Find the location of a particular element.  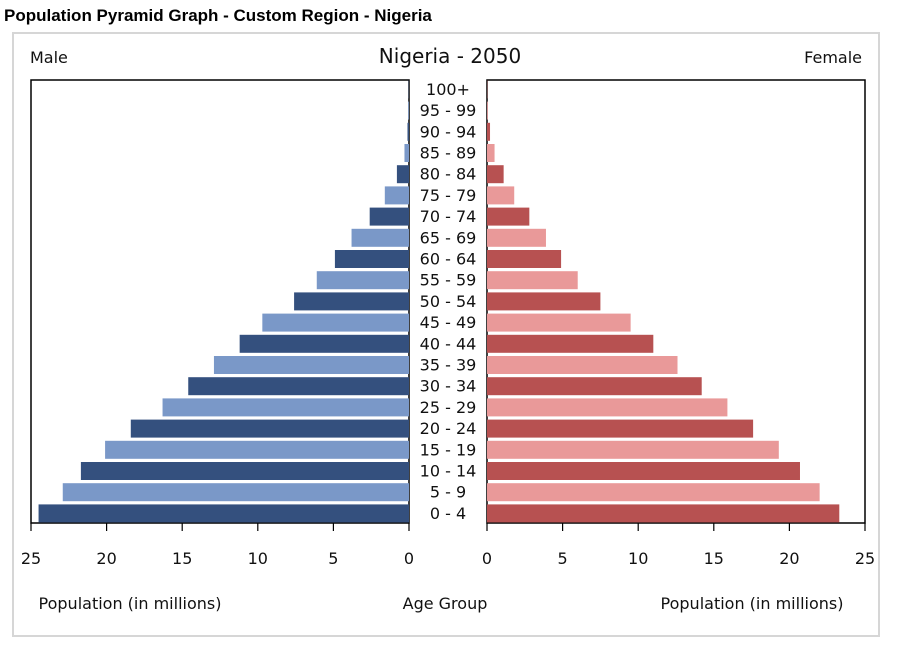

x-axis-label-right: Population (in millions) is located at coordinates (752, 603).